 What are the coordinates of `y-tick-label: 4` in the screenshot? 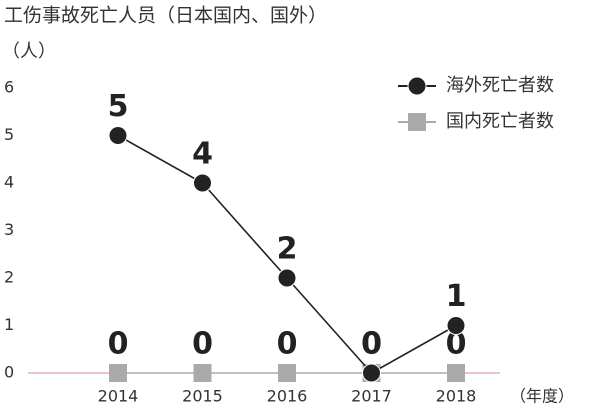 It's located at (9, 182).